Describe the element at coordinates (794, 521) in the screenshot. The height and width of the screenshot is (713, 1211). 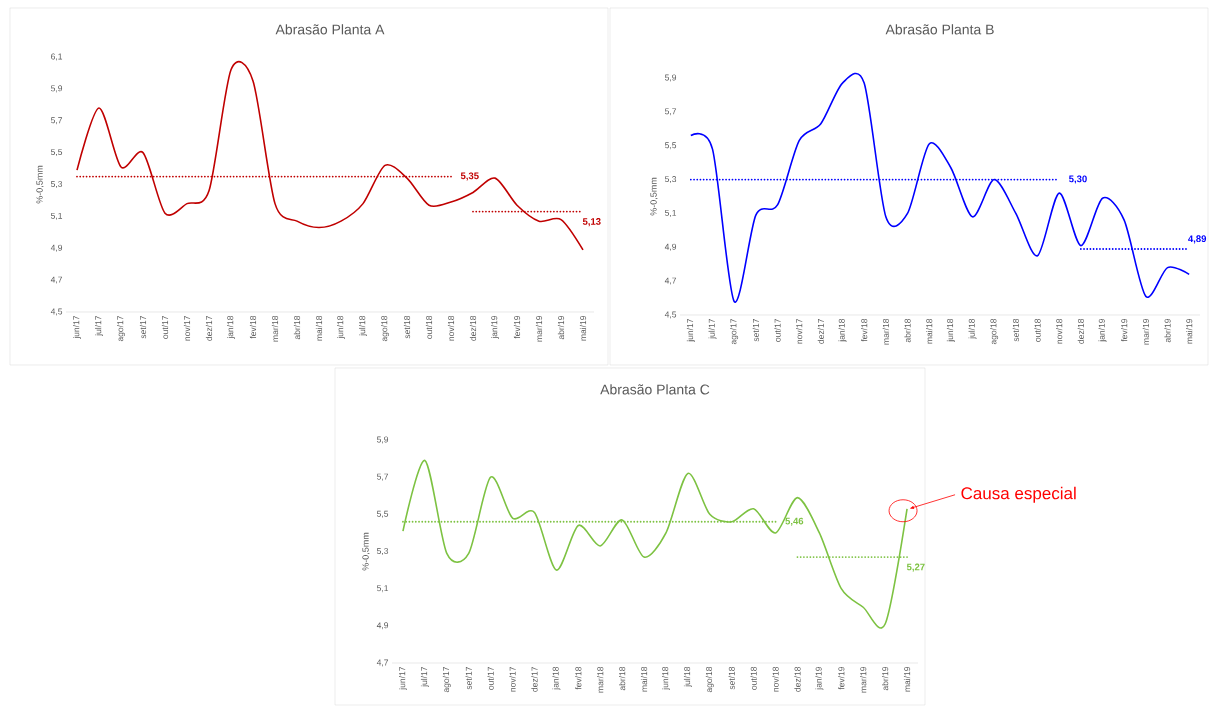
I see `annotation: 5,46` at that location.